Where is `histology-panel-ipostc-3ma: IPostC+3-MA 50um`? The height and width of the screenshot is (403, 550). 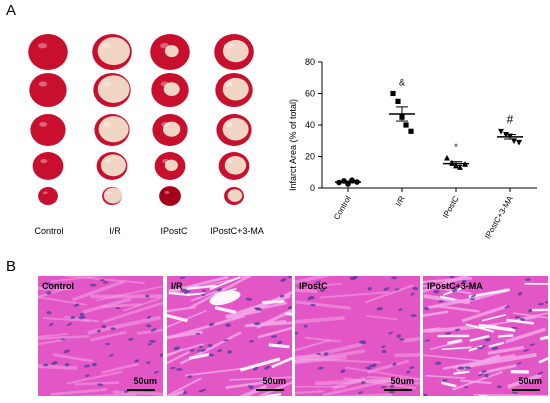
histology-panel-ipostc-3ma: IPostC+3-MA 50um is located at coordinates (485, 336).